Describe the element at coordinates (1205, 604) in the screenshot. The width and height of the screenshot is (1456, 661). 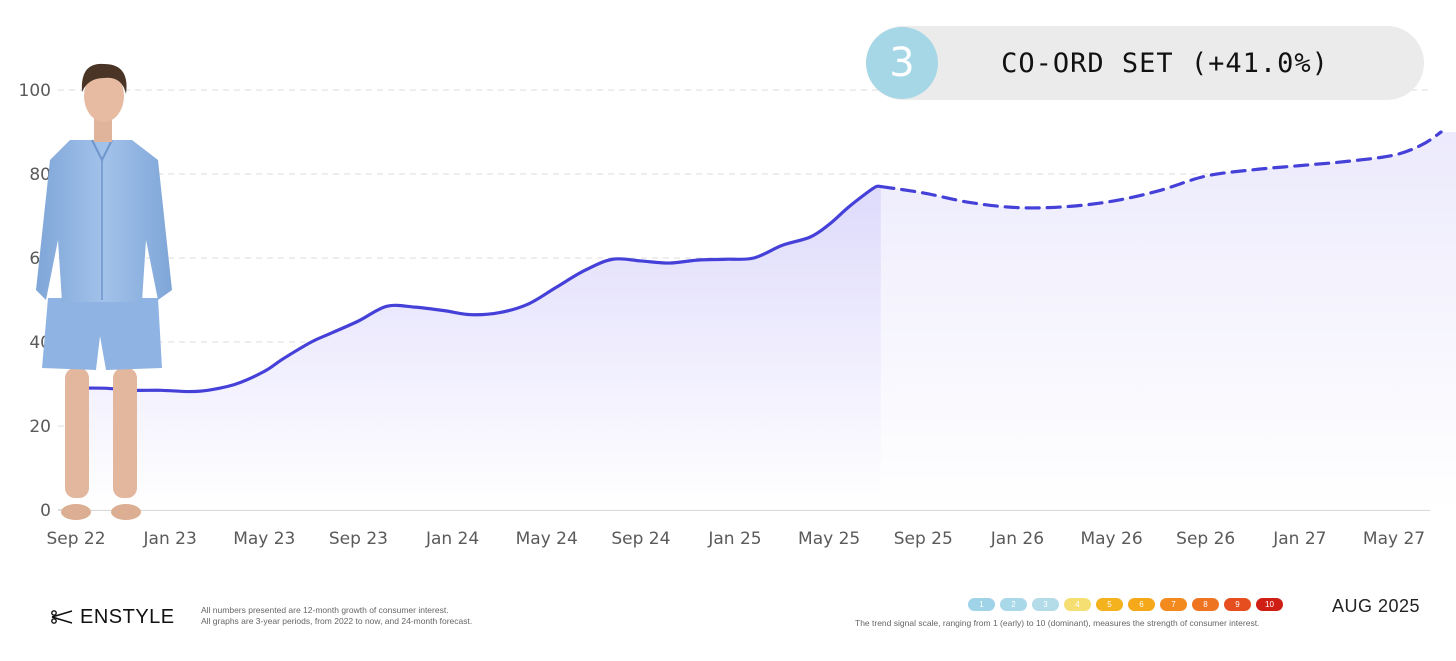
I see `scale-chip: 8` at that location.